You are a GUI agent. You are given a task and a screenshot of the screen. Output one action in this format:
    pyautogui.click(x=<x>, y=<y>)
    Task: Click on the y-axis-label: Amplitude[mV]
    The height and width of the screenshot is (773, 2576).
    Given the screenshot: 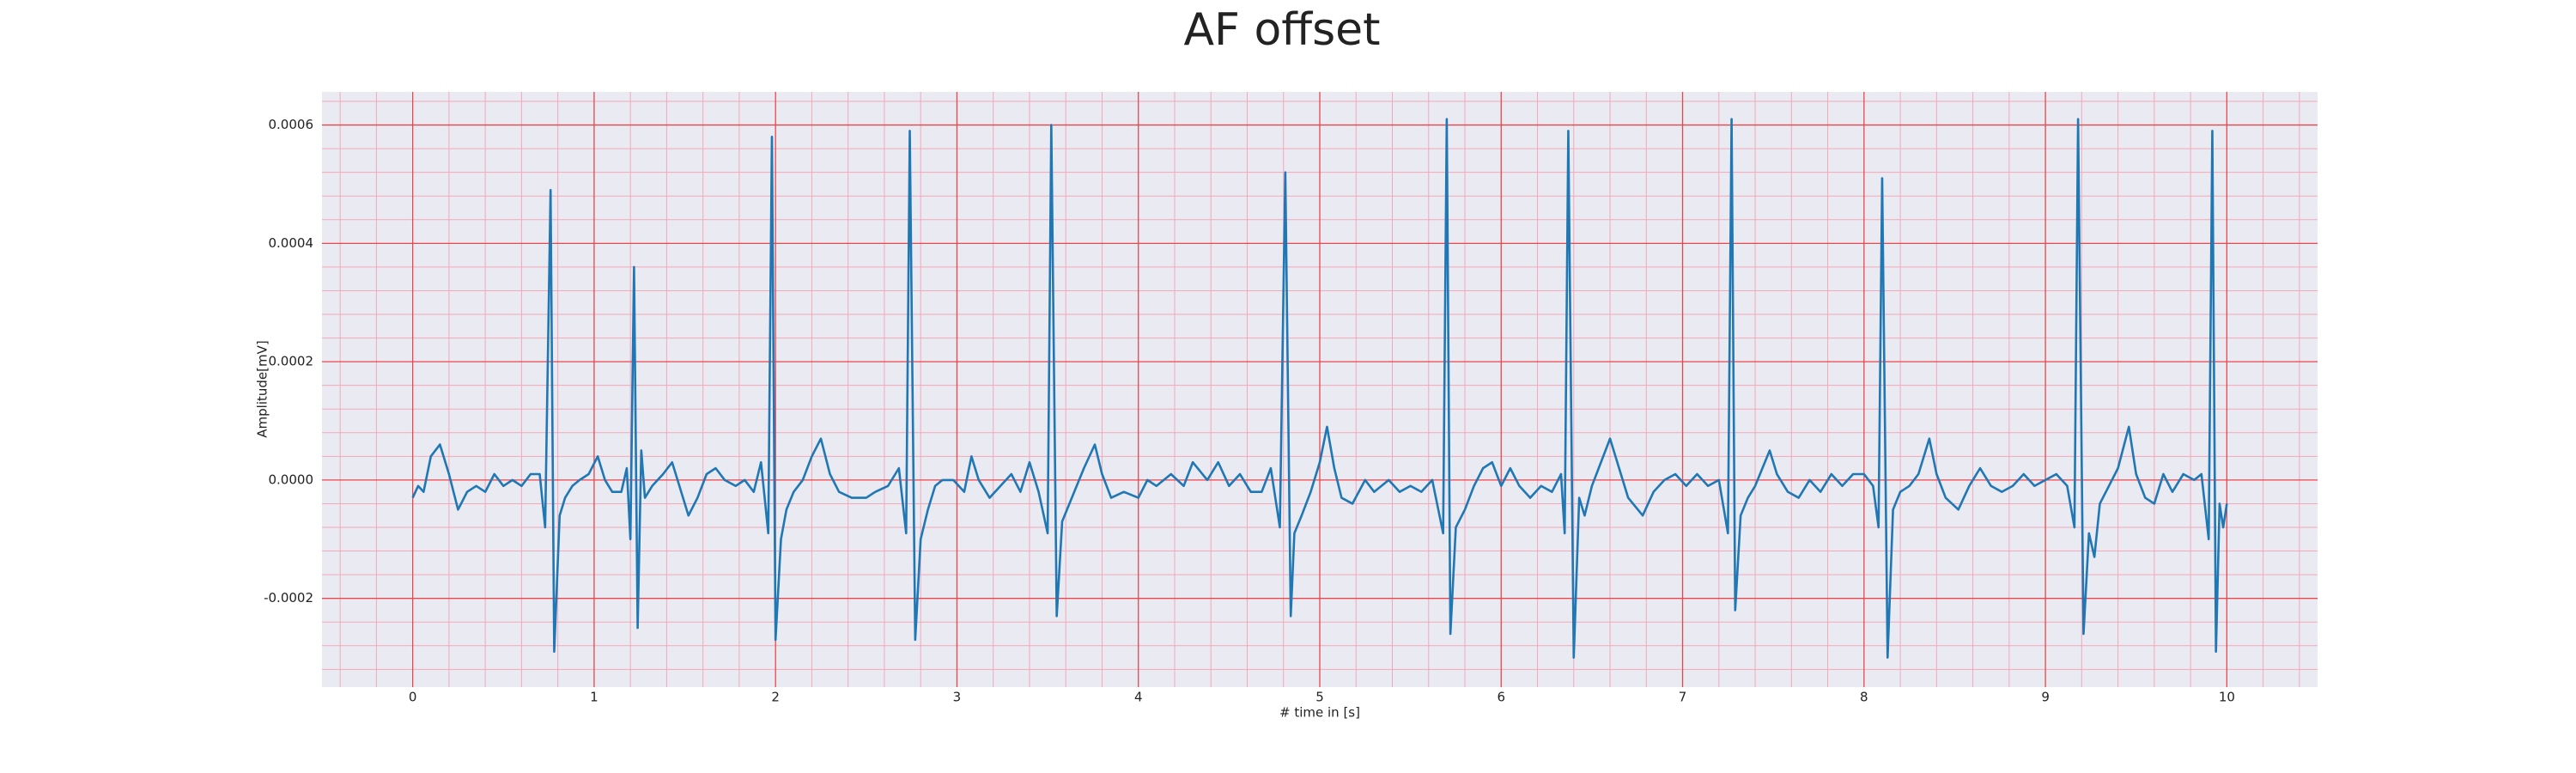 What is the action you would take?
    pyautogui.click(x=262, y=388)
    